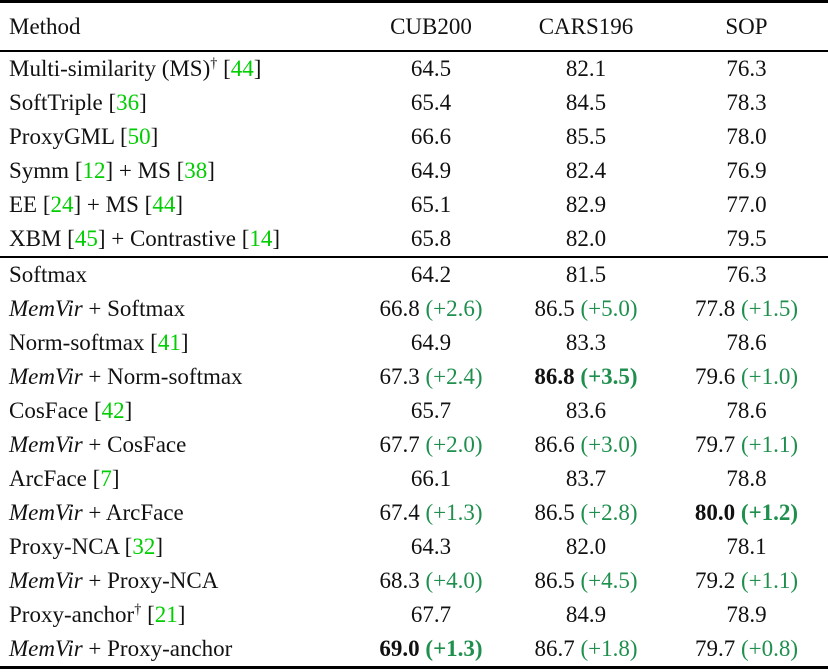 The height and width of the screenshot is (672, 828). I want to click on metric-cell: 64.2, so click(431, 274).